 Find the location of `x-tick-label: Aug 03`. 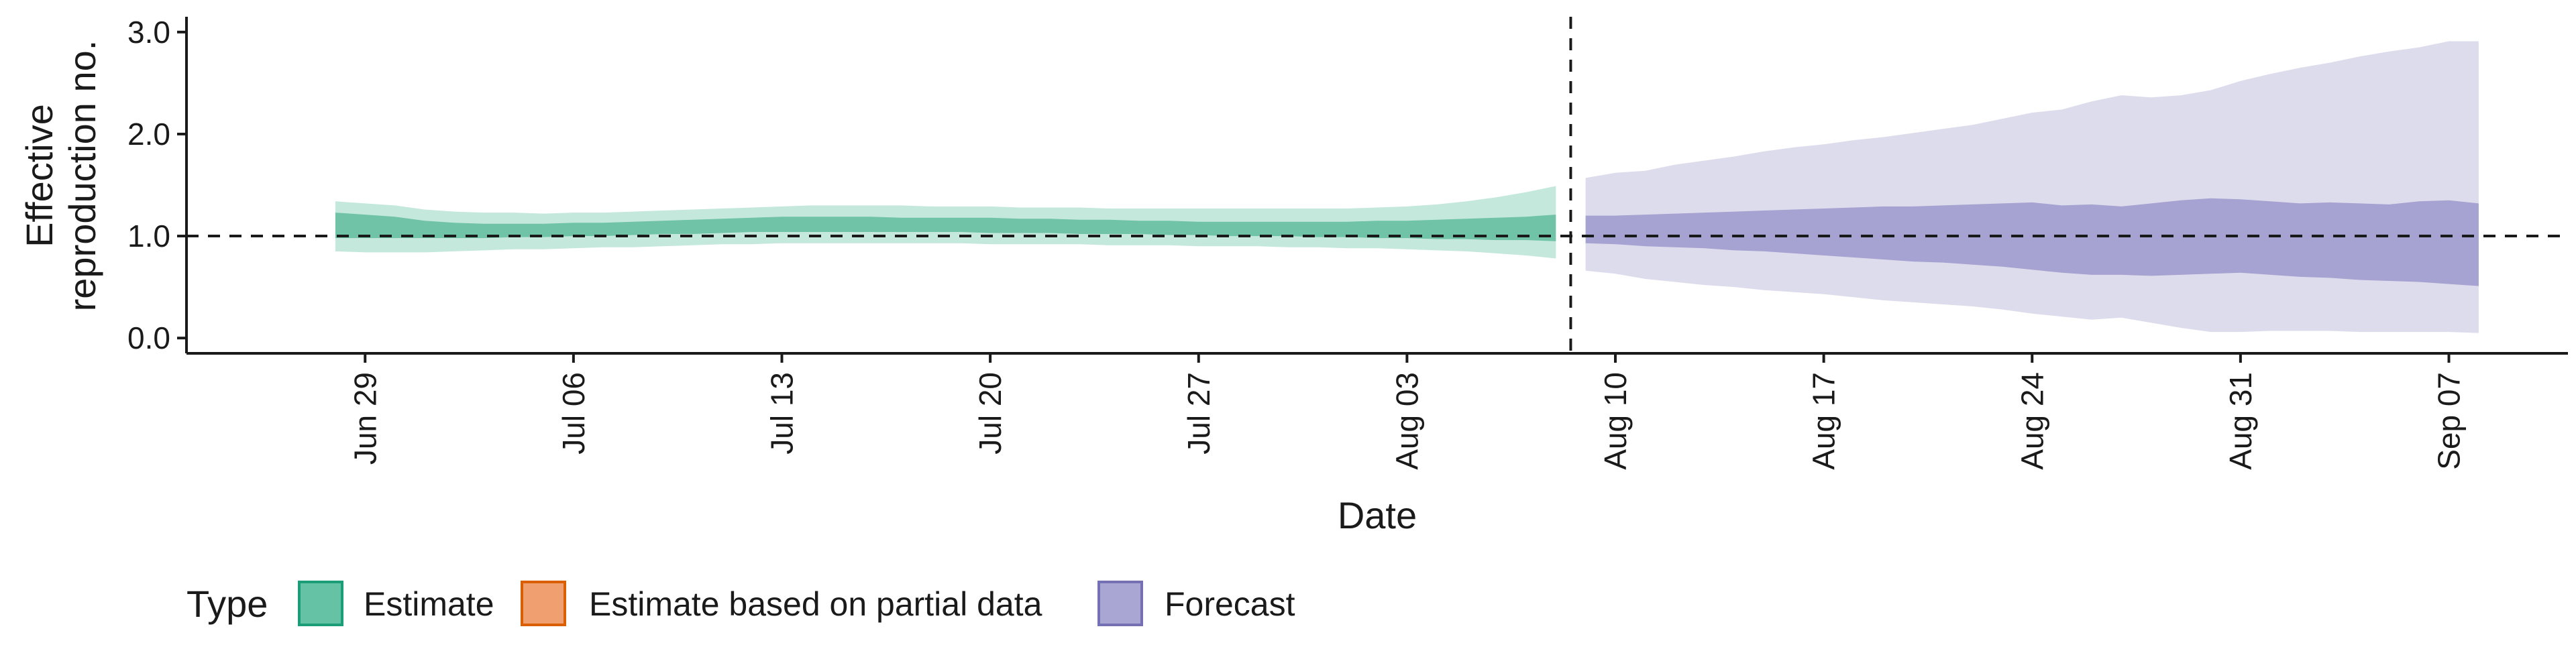

x-tick-label: Aug 03 is located at coordinates (1406, 421).